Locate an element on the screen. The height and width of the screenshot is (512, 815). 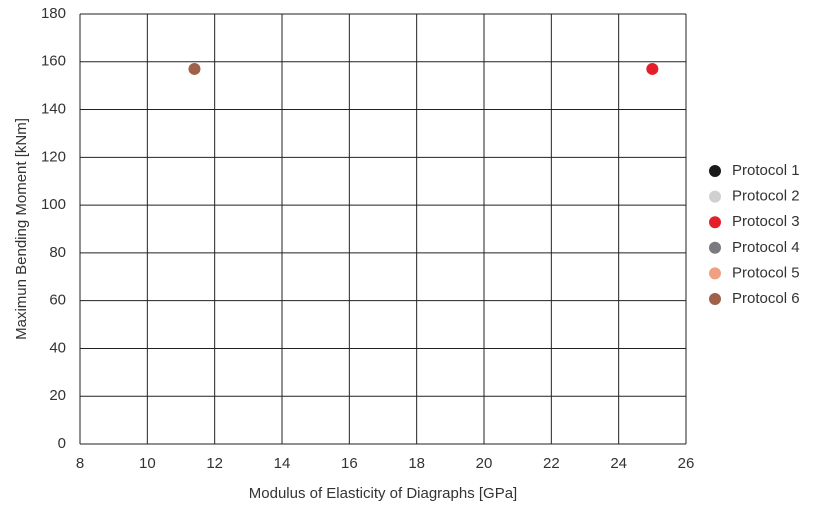
y-tick-label: 80 is located at coordinates (57, 252).